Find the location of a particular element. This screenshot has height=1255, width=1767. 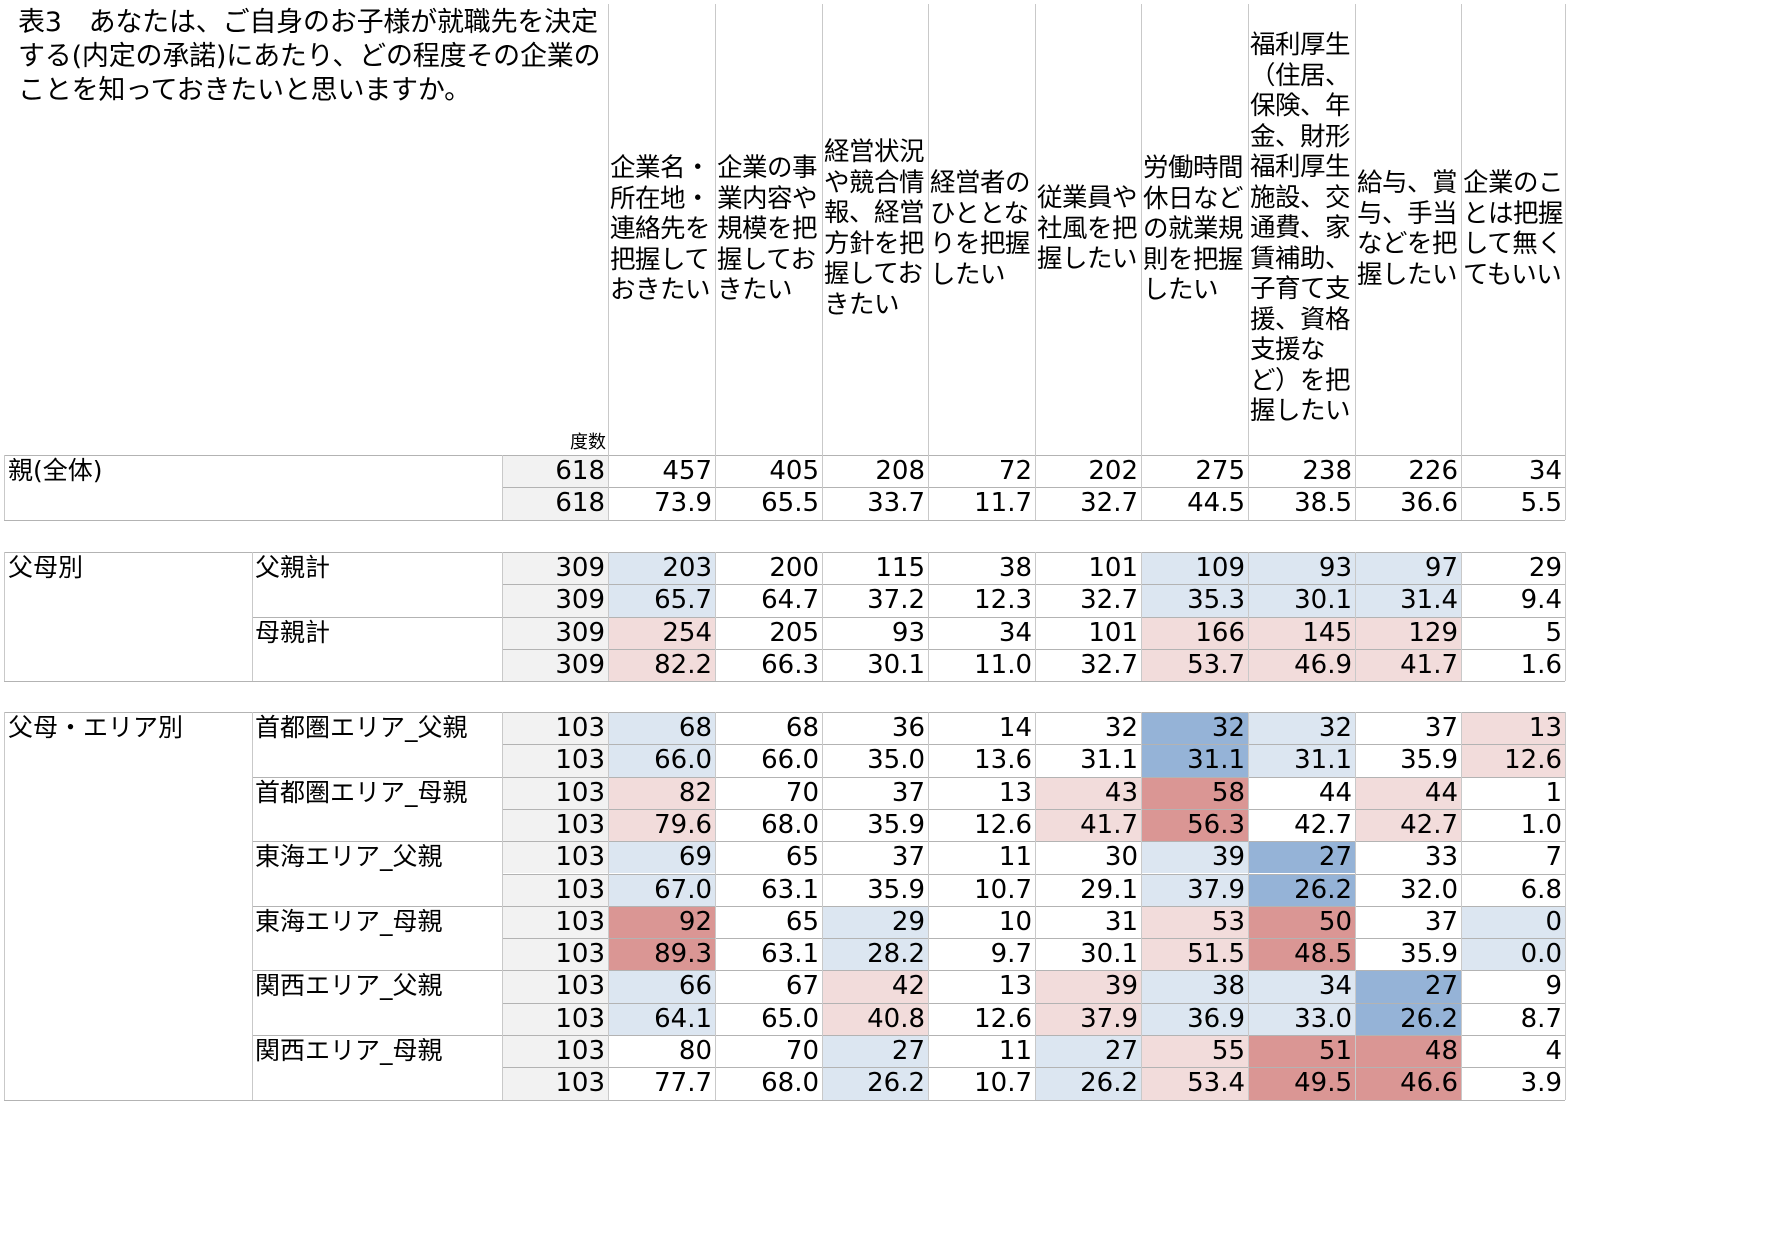

percent-cell: 28.2 is located at coordinates (875, 954).